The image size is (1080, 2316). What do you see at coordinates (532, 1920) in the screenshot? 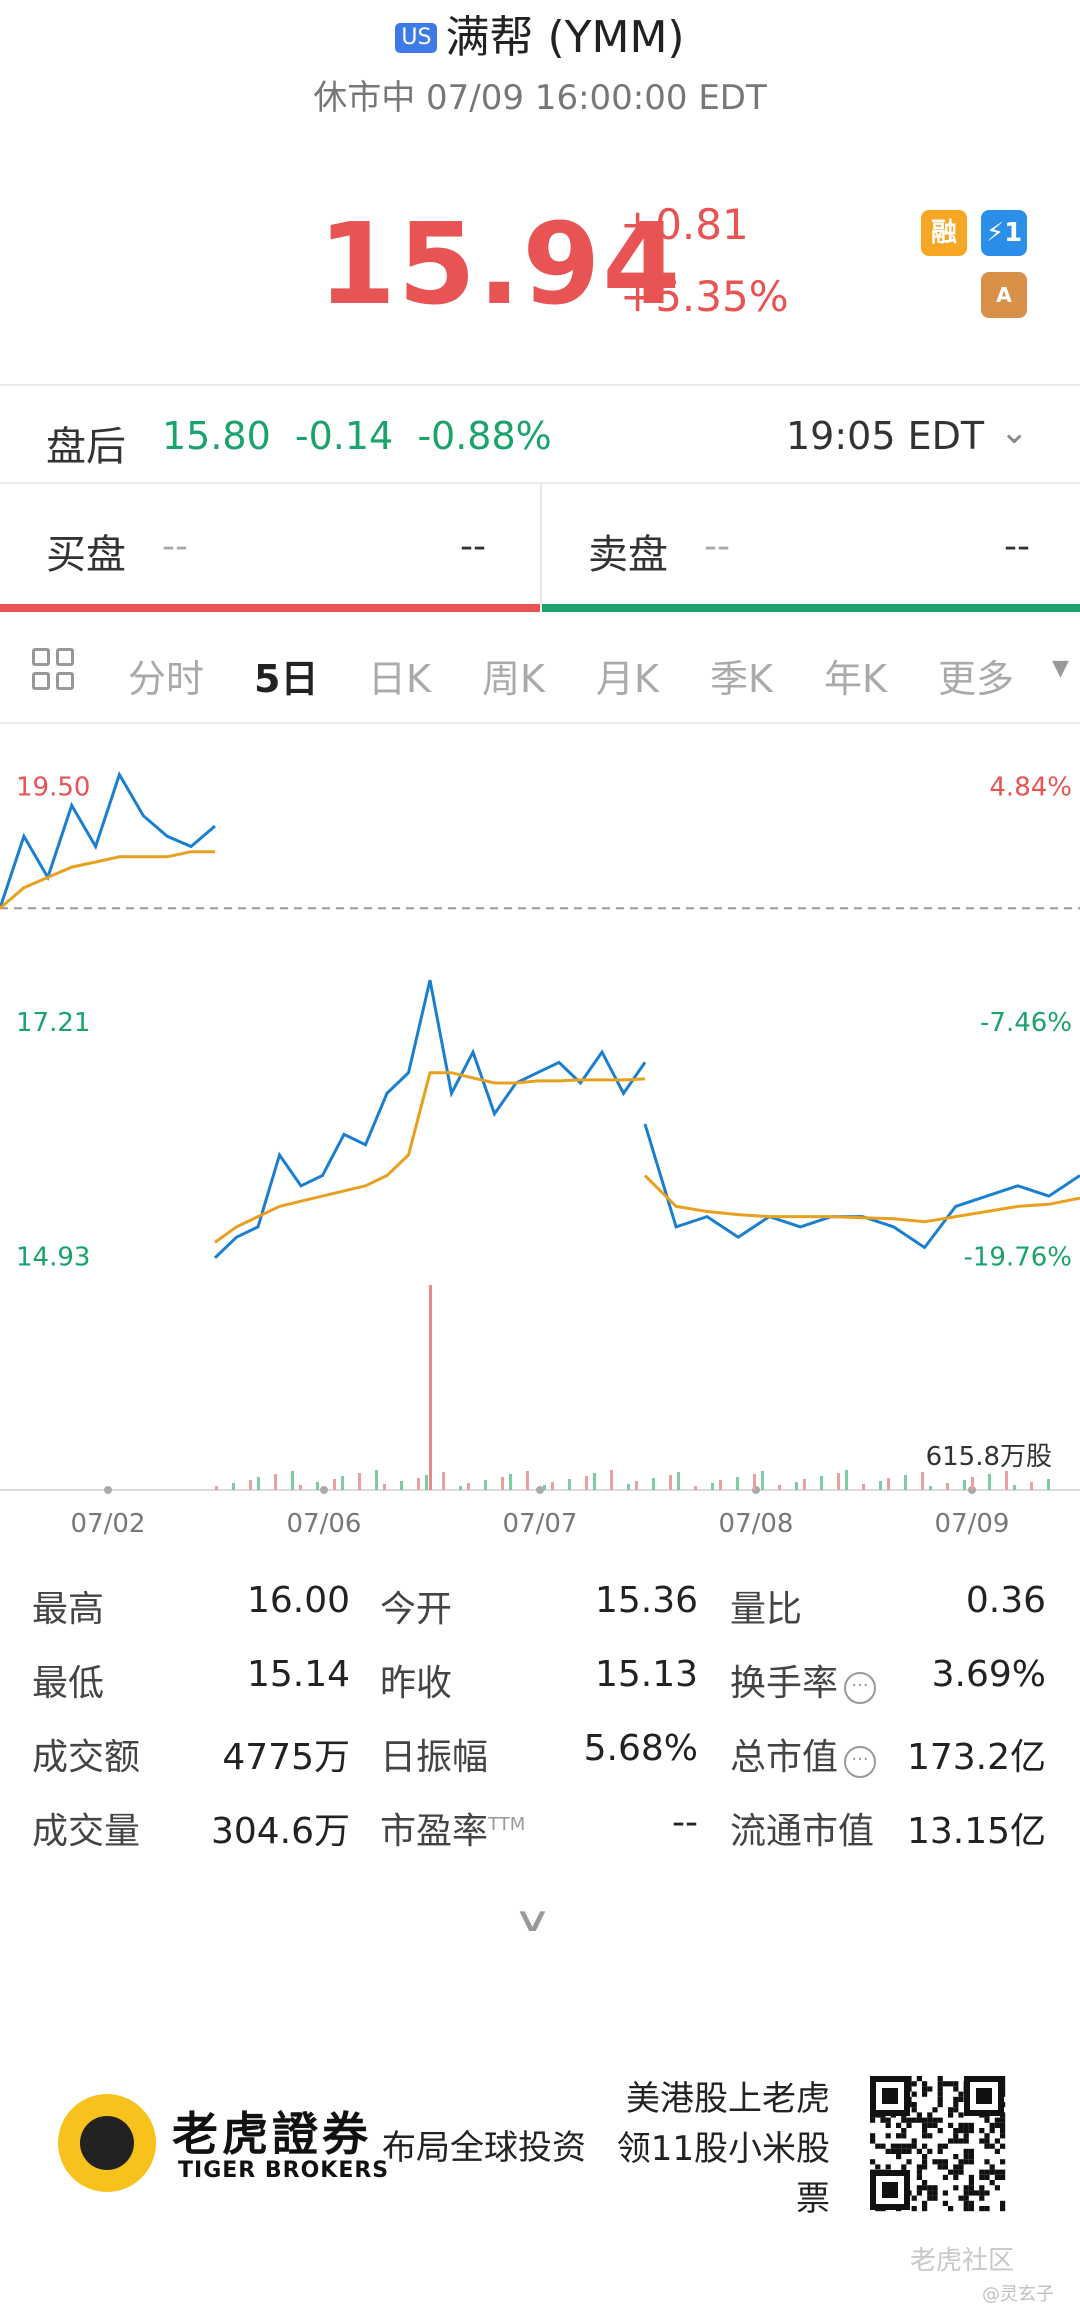
I see `chevron-down-icon: ∨` at bounding box center [532, 1920].